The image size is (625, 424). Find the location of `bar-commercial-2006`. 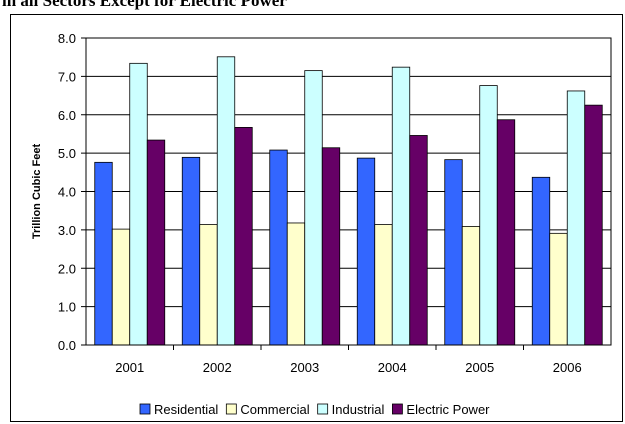

bar-commercial-2006 is located at coordinates (558, 289).